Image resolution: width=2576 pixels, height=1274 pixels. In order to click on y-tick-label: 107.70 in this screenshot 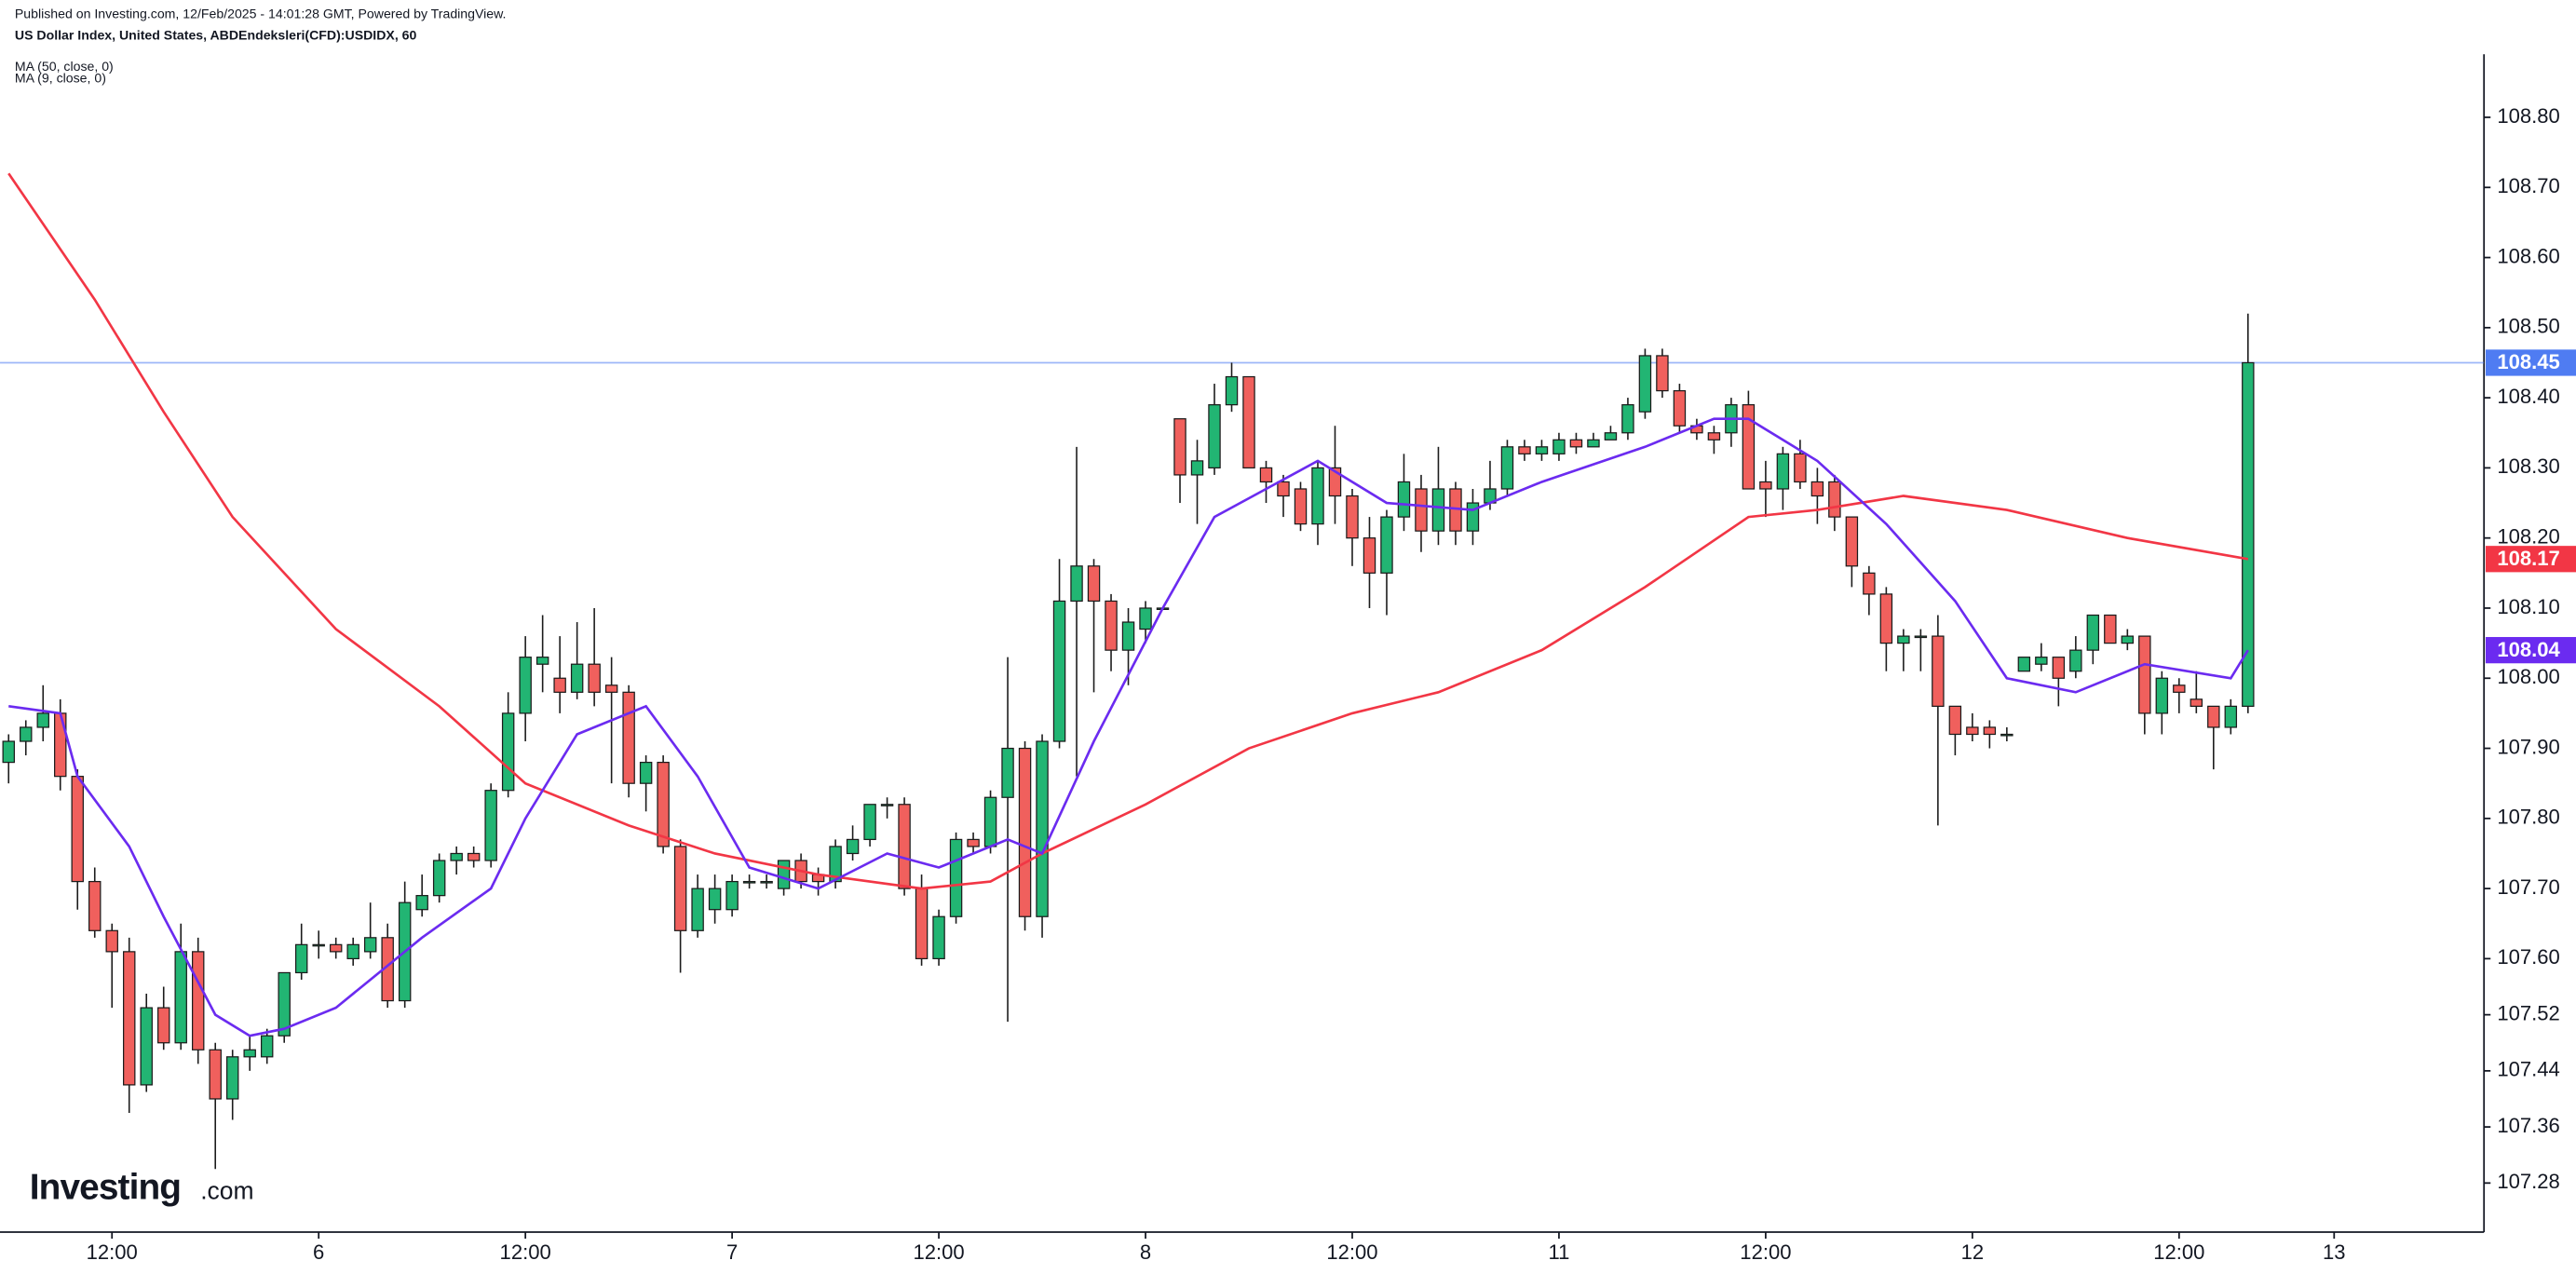, I will do `click(2528, 887)`.